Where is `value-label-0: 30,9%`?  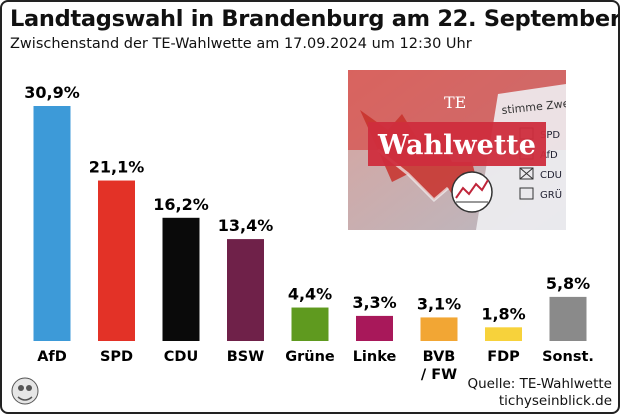
value-label-0: 30,9% is located at coordinates (52, 92).